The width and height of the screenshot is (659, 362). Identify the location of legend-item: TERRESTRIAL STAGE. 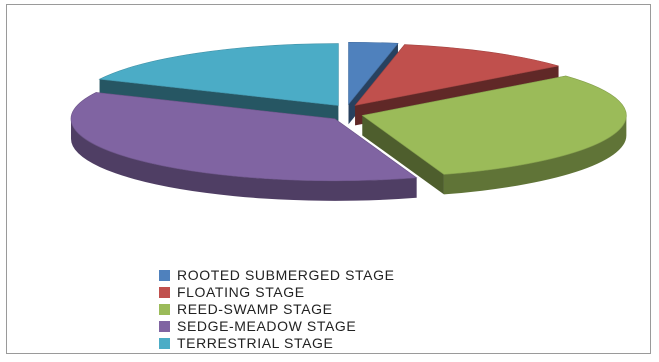
(277, 343).